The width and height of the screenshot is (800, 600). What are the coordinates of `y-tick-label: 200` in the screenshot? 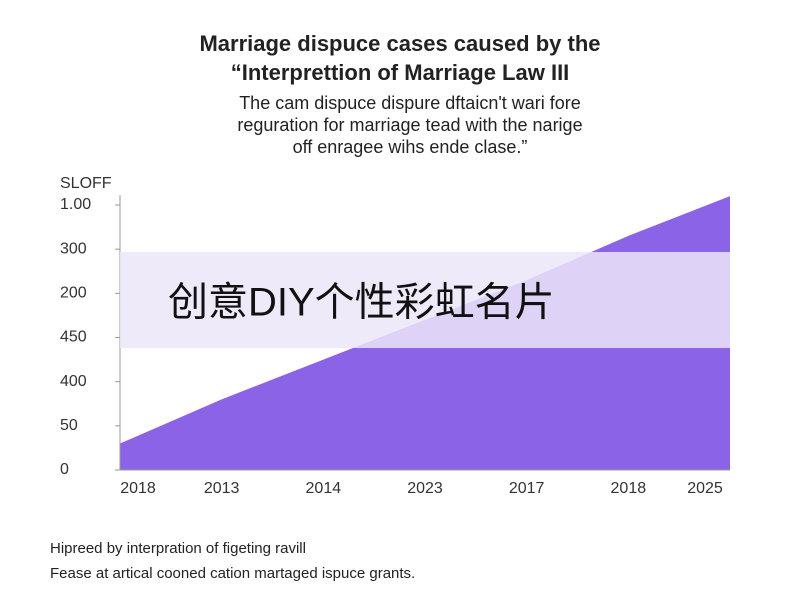 It's located at (73, 293).